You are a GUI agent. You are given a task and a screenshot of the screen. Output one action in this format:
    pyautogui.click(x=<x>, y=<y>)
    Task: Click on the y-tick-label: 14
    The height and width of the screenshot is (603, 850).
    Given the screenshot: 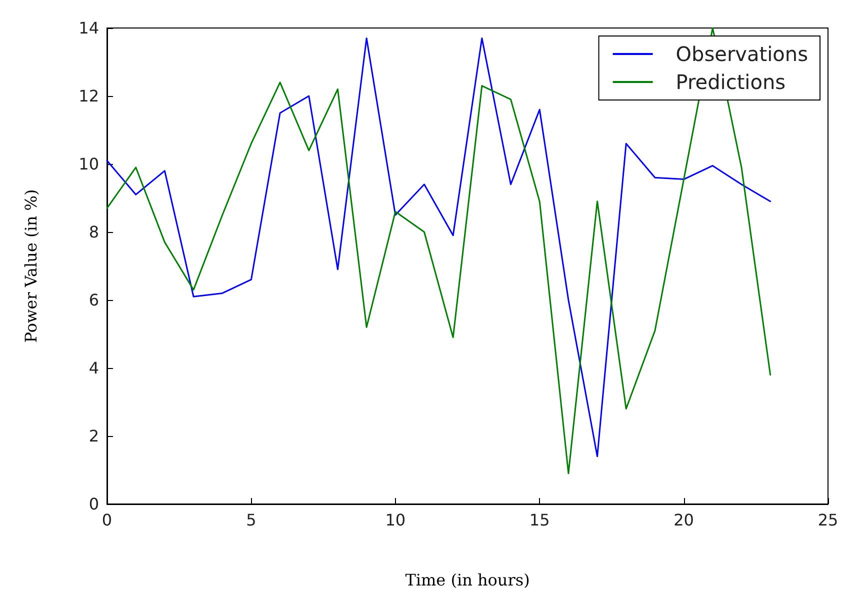 What is the action you would take?
    pyautogui.click(x=88, y=28)
    